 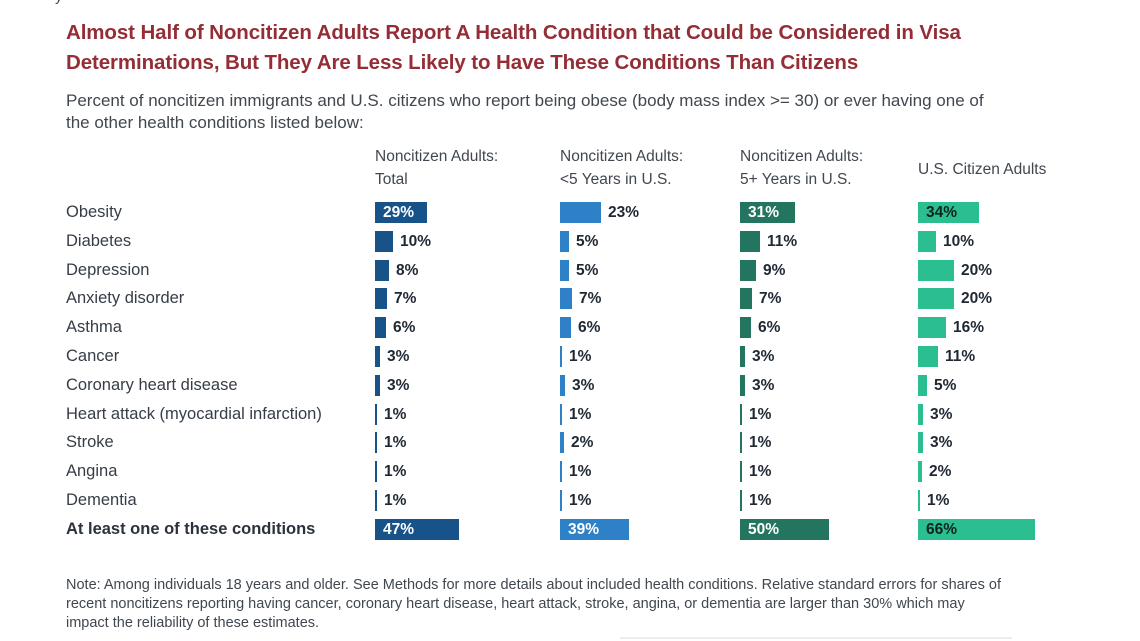 What do you see at coordinates (570, 471) in the screenshot?
I see `condition-row: Angina 1% 1% 1% 2%` at bounding box center [570, 471].